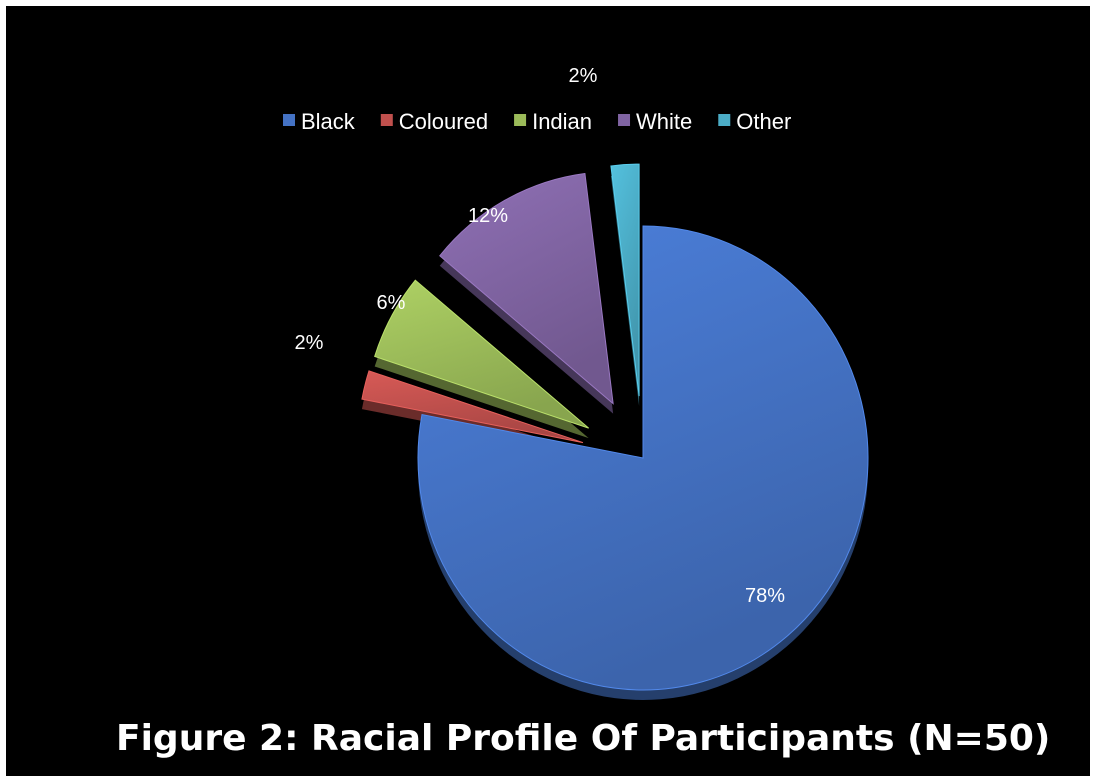  What do you see at coordinates (481, 354) in the screenshot?
I see `pie-slice-indian` at bounding box center [481, 354].